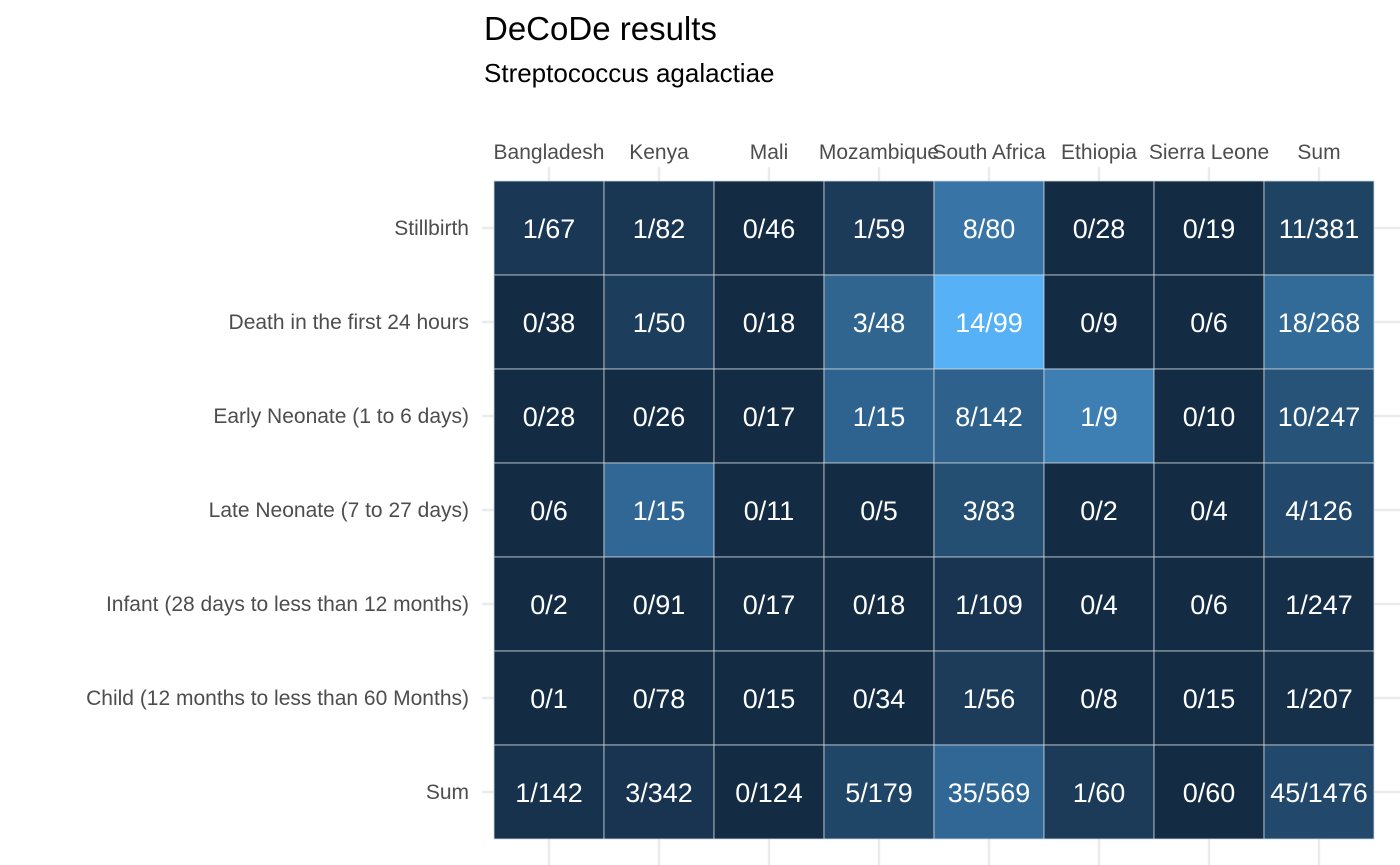  I want to click on y-tick-label: Stillbirth, so click(431, 228).